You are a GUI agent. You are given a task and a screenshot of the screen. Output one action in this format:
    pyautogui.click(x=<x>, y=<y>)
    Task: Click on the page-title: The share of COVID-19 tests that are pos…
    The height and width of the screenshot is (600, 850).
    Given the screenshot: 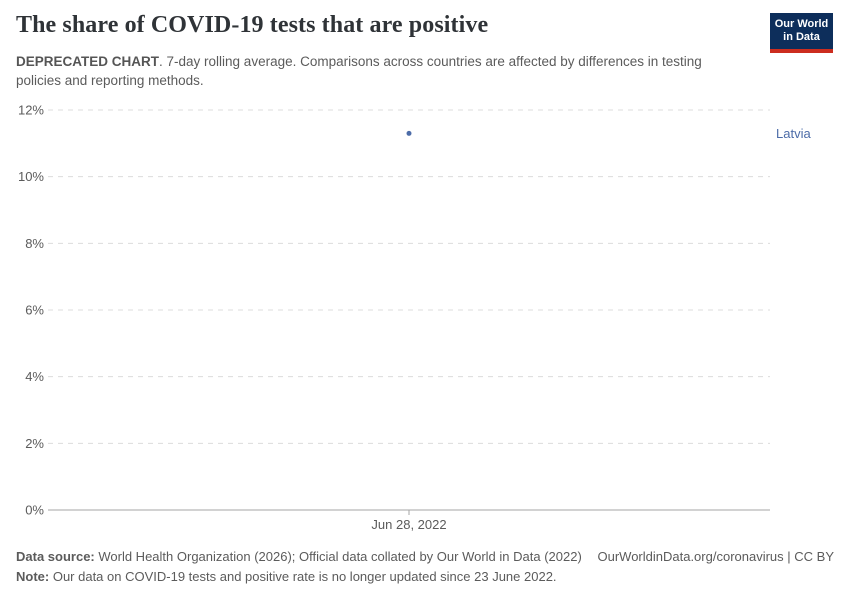 What is the action you would take?
    pyautogui.click(x=252, y=25)
    